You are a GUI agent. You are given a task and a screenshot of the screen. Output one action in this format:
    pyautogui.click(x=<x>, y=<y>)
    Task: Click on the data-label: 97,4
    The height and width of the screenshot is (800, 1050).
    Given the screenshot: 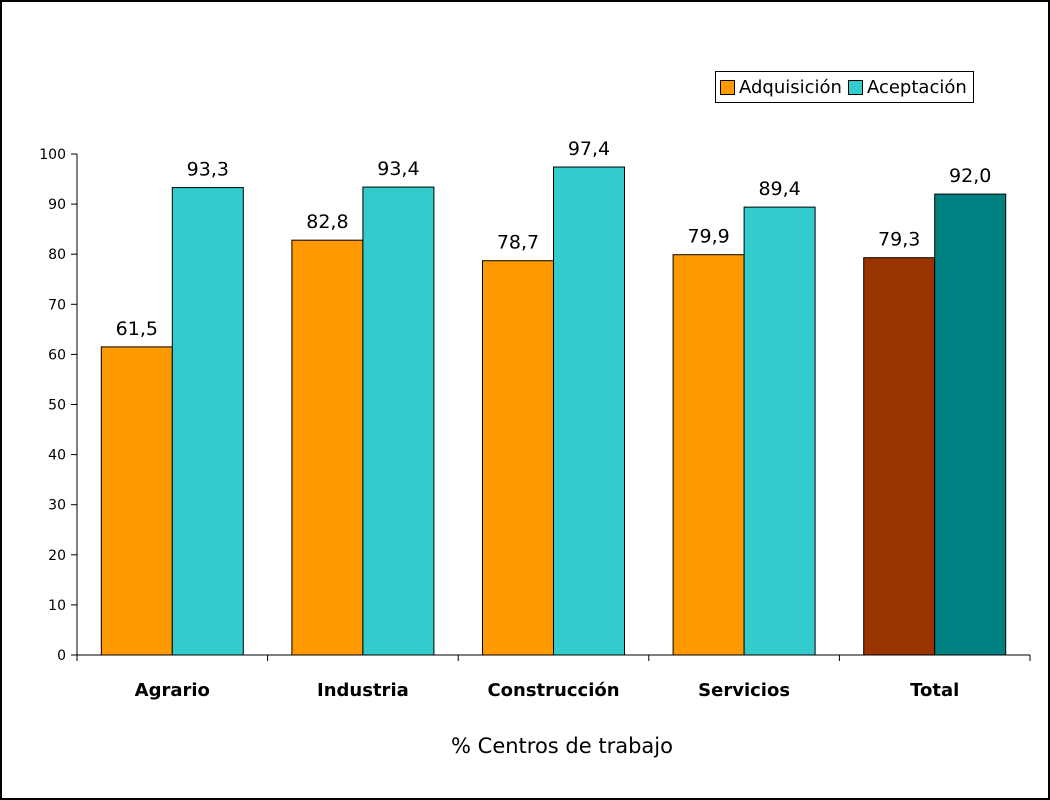 What is the action you would take?
    pyautogui.click(x=589, y=149)
    